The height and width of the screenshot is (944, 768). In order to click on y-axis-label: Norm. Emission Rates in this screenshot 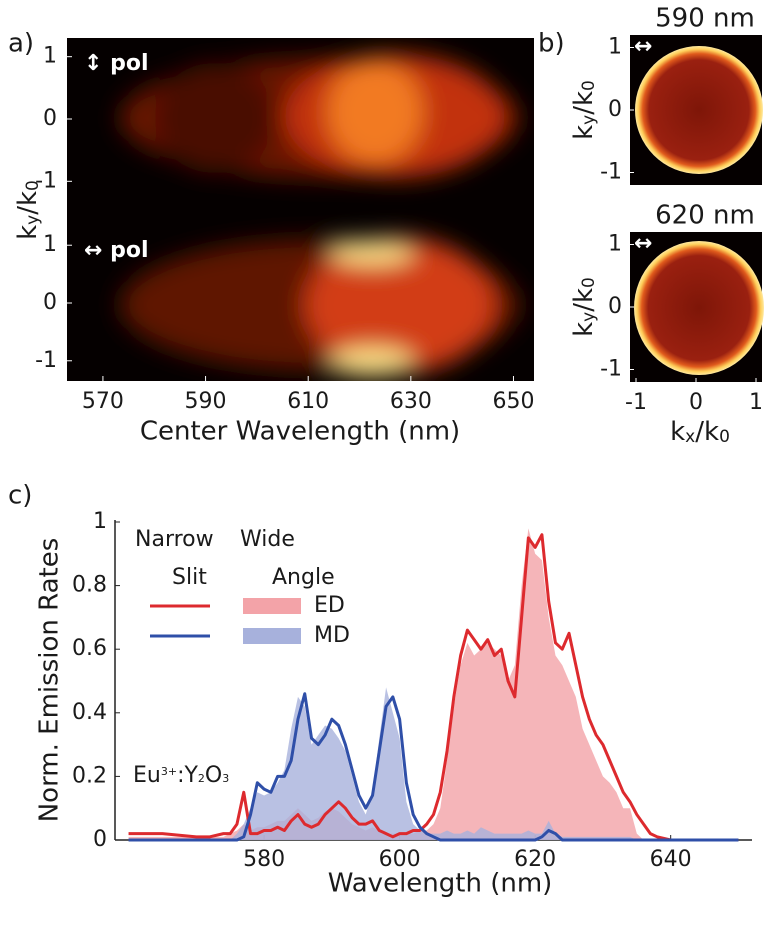, I will do `click(50, 680)`.